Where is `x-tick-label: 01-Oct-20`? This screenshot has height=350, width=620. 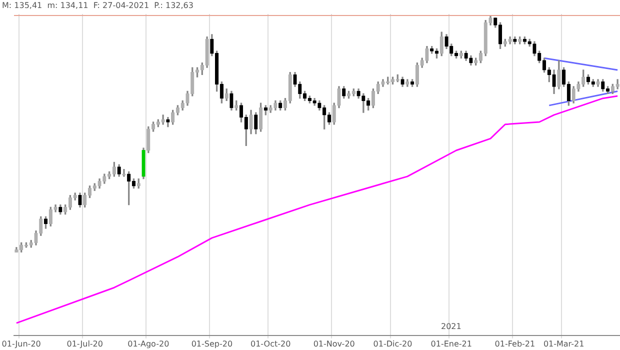 x-tick-label: 01-Oct-20 is located at coordinates (270, 343).